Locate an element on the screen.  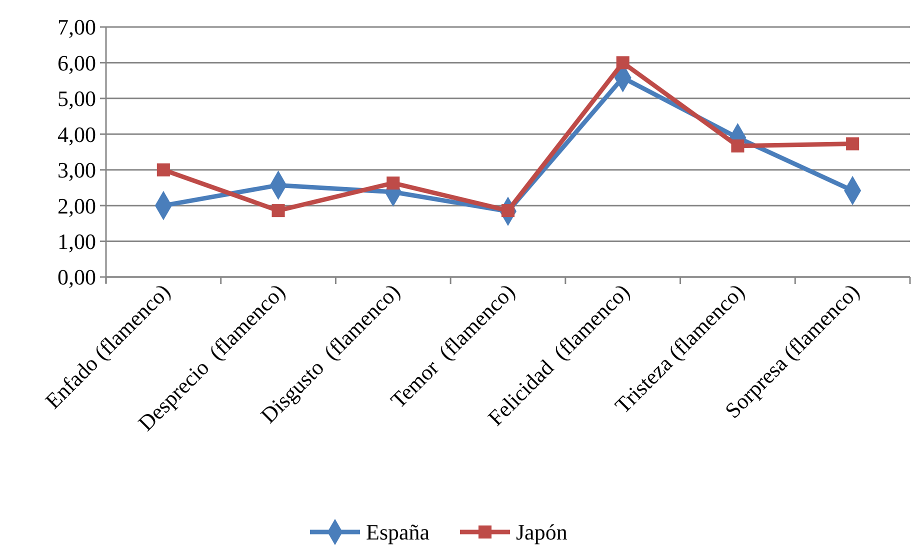
y-tick-label: 7,00 is located at coordinates (77, 27).